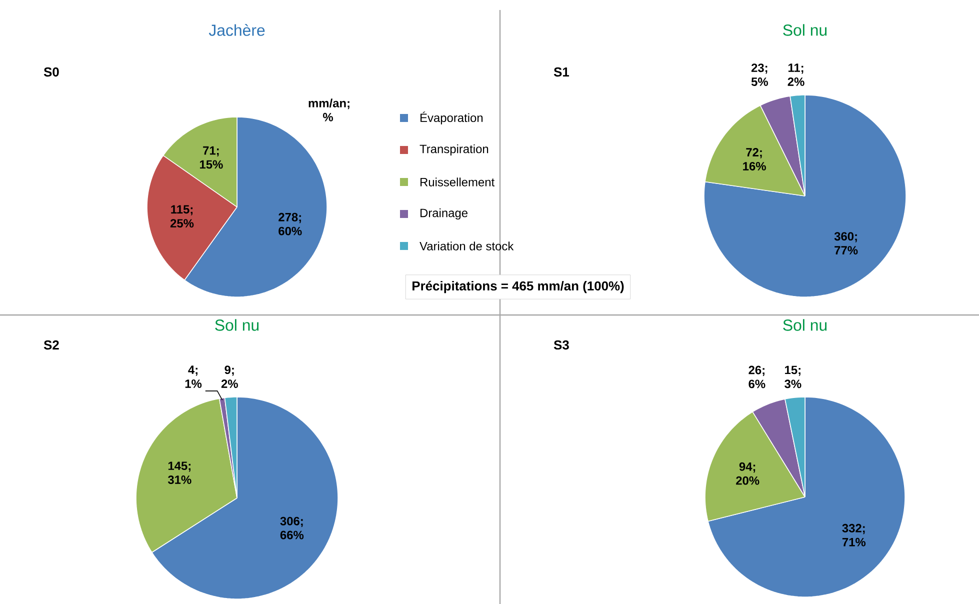  I want to click on legend-label: Variation de stock, so click(467, 246).